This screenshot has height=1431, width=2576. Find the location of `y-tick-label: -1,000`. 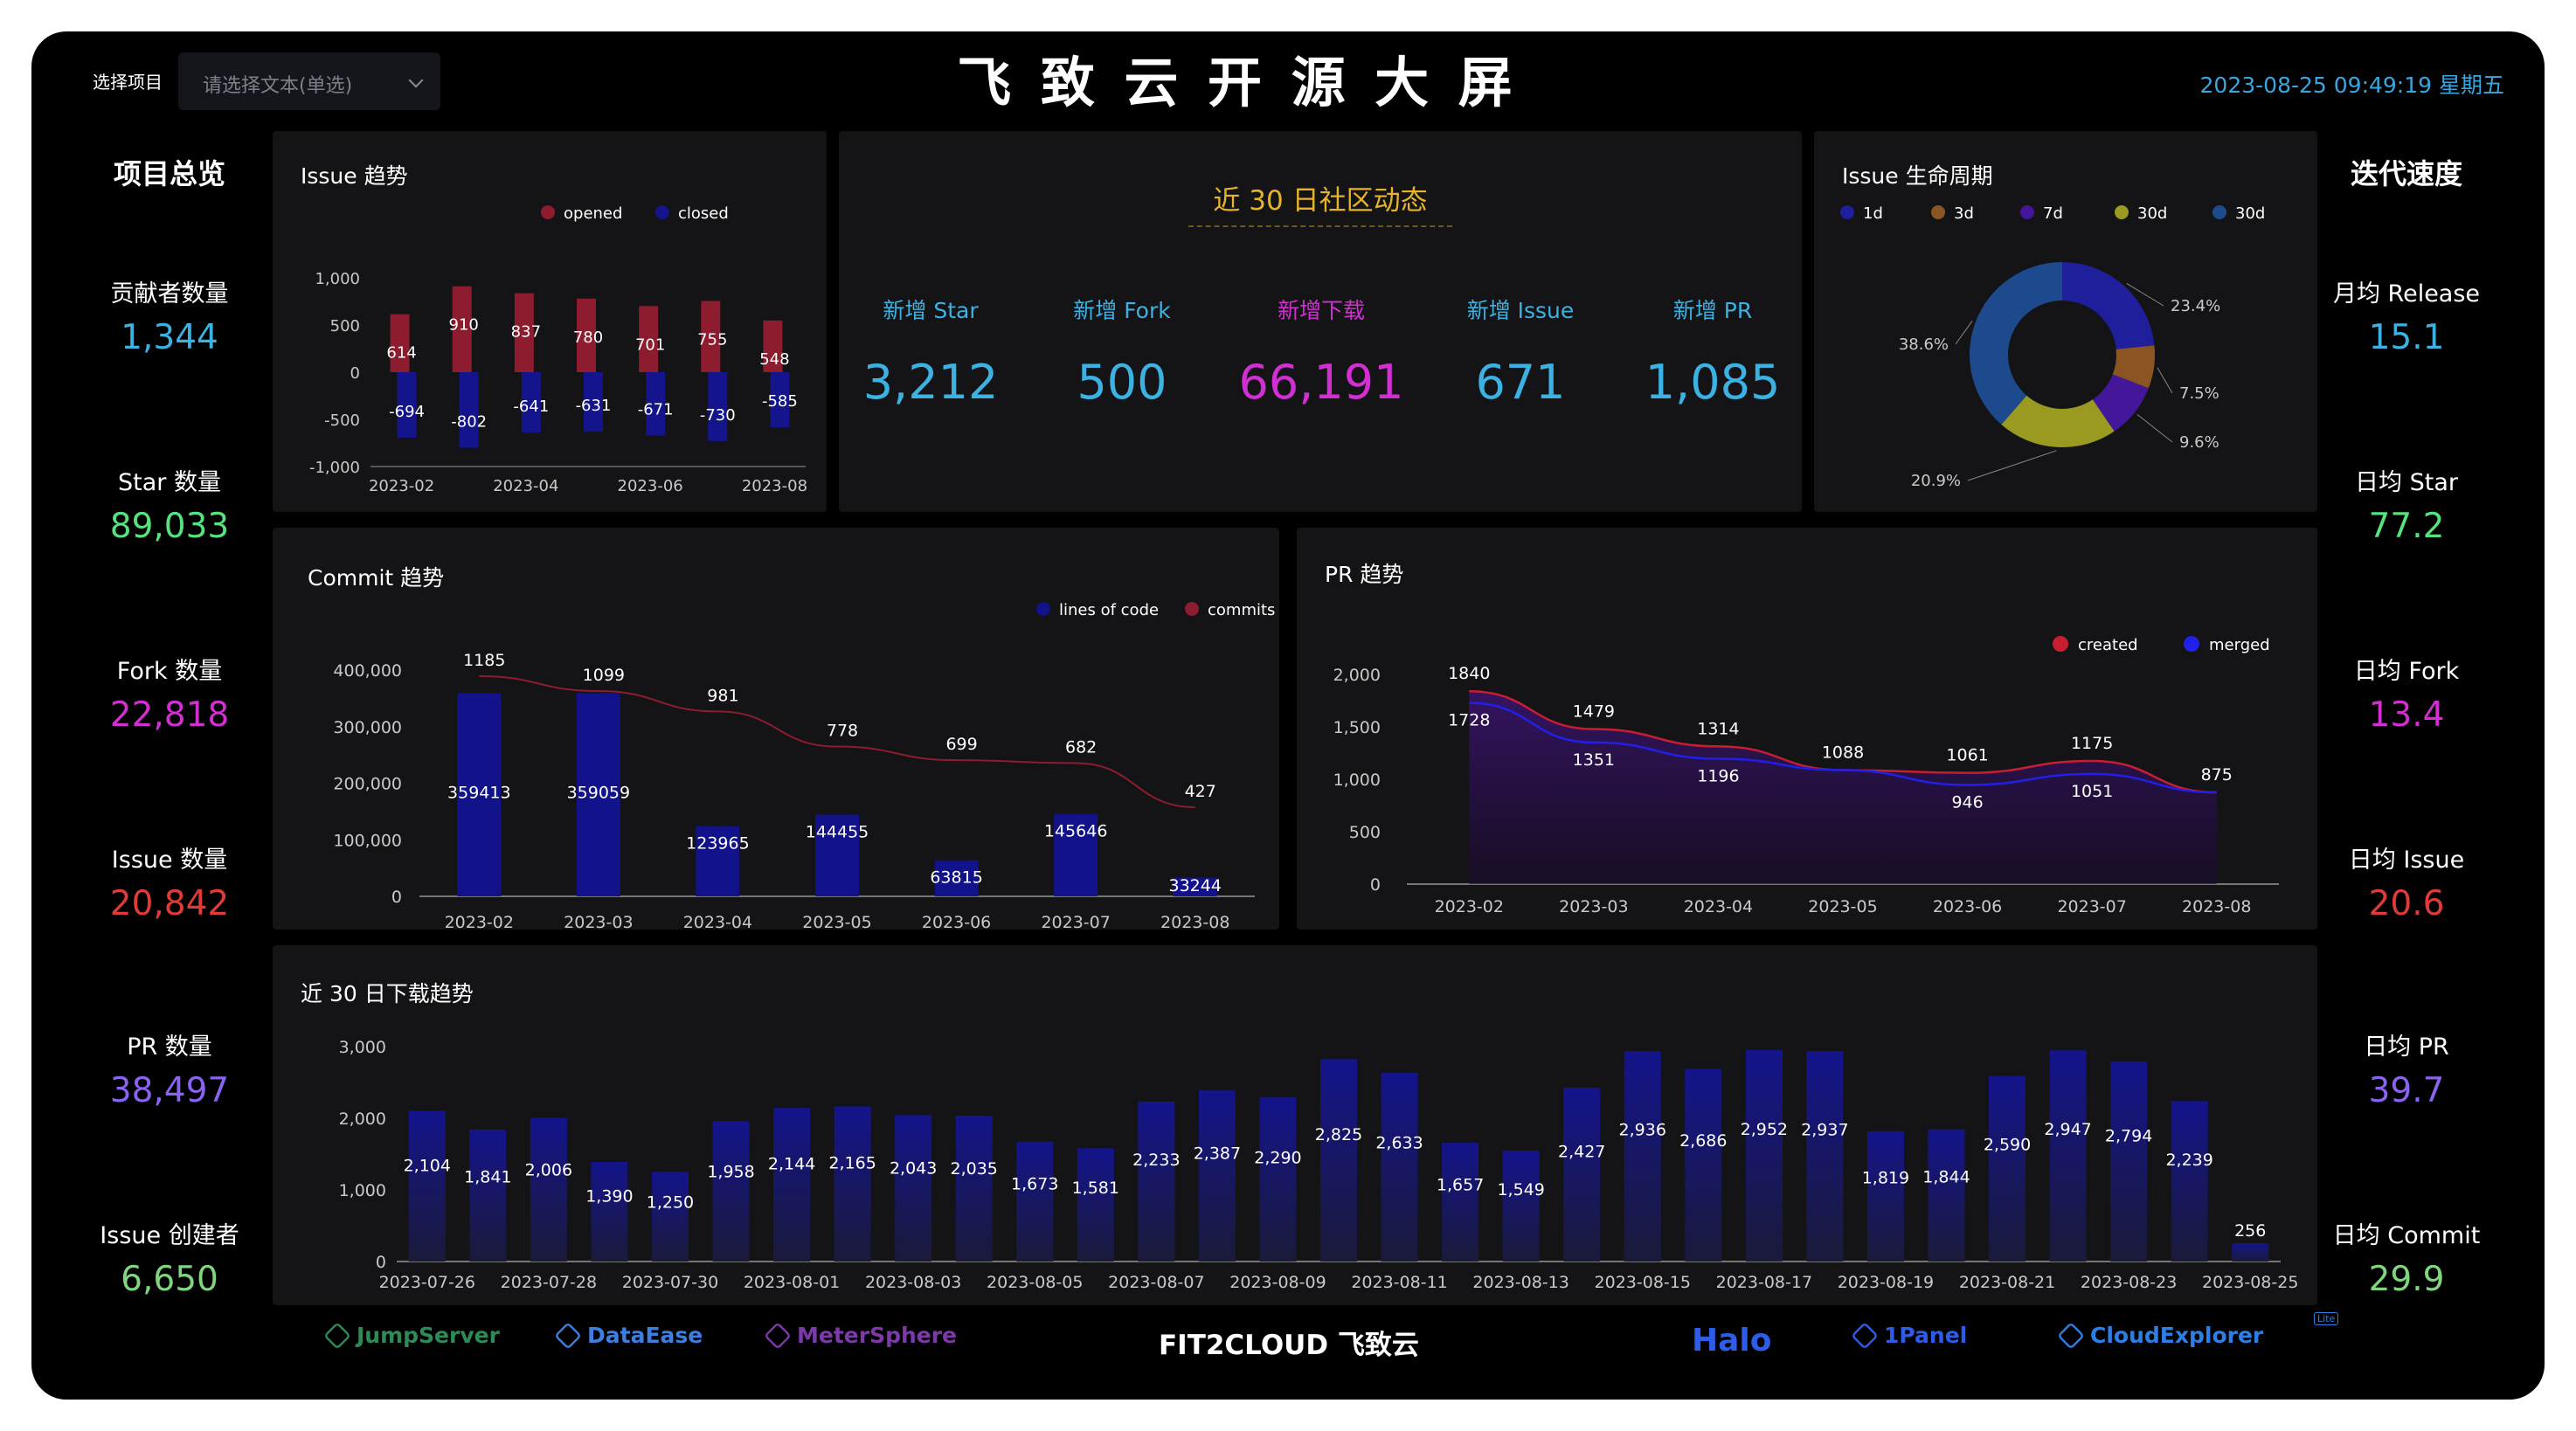

y-tick-label: -1,000 is located at coordinates (334, 468).